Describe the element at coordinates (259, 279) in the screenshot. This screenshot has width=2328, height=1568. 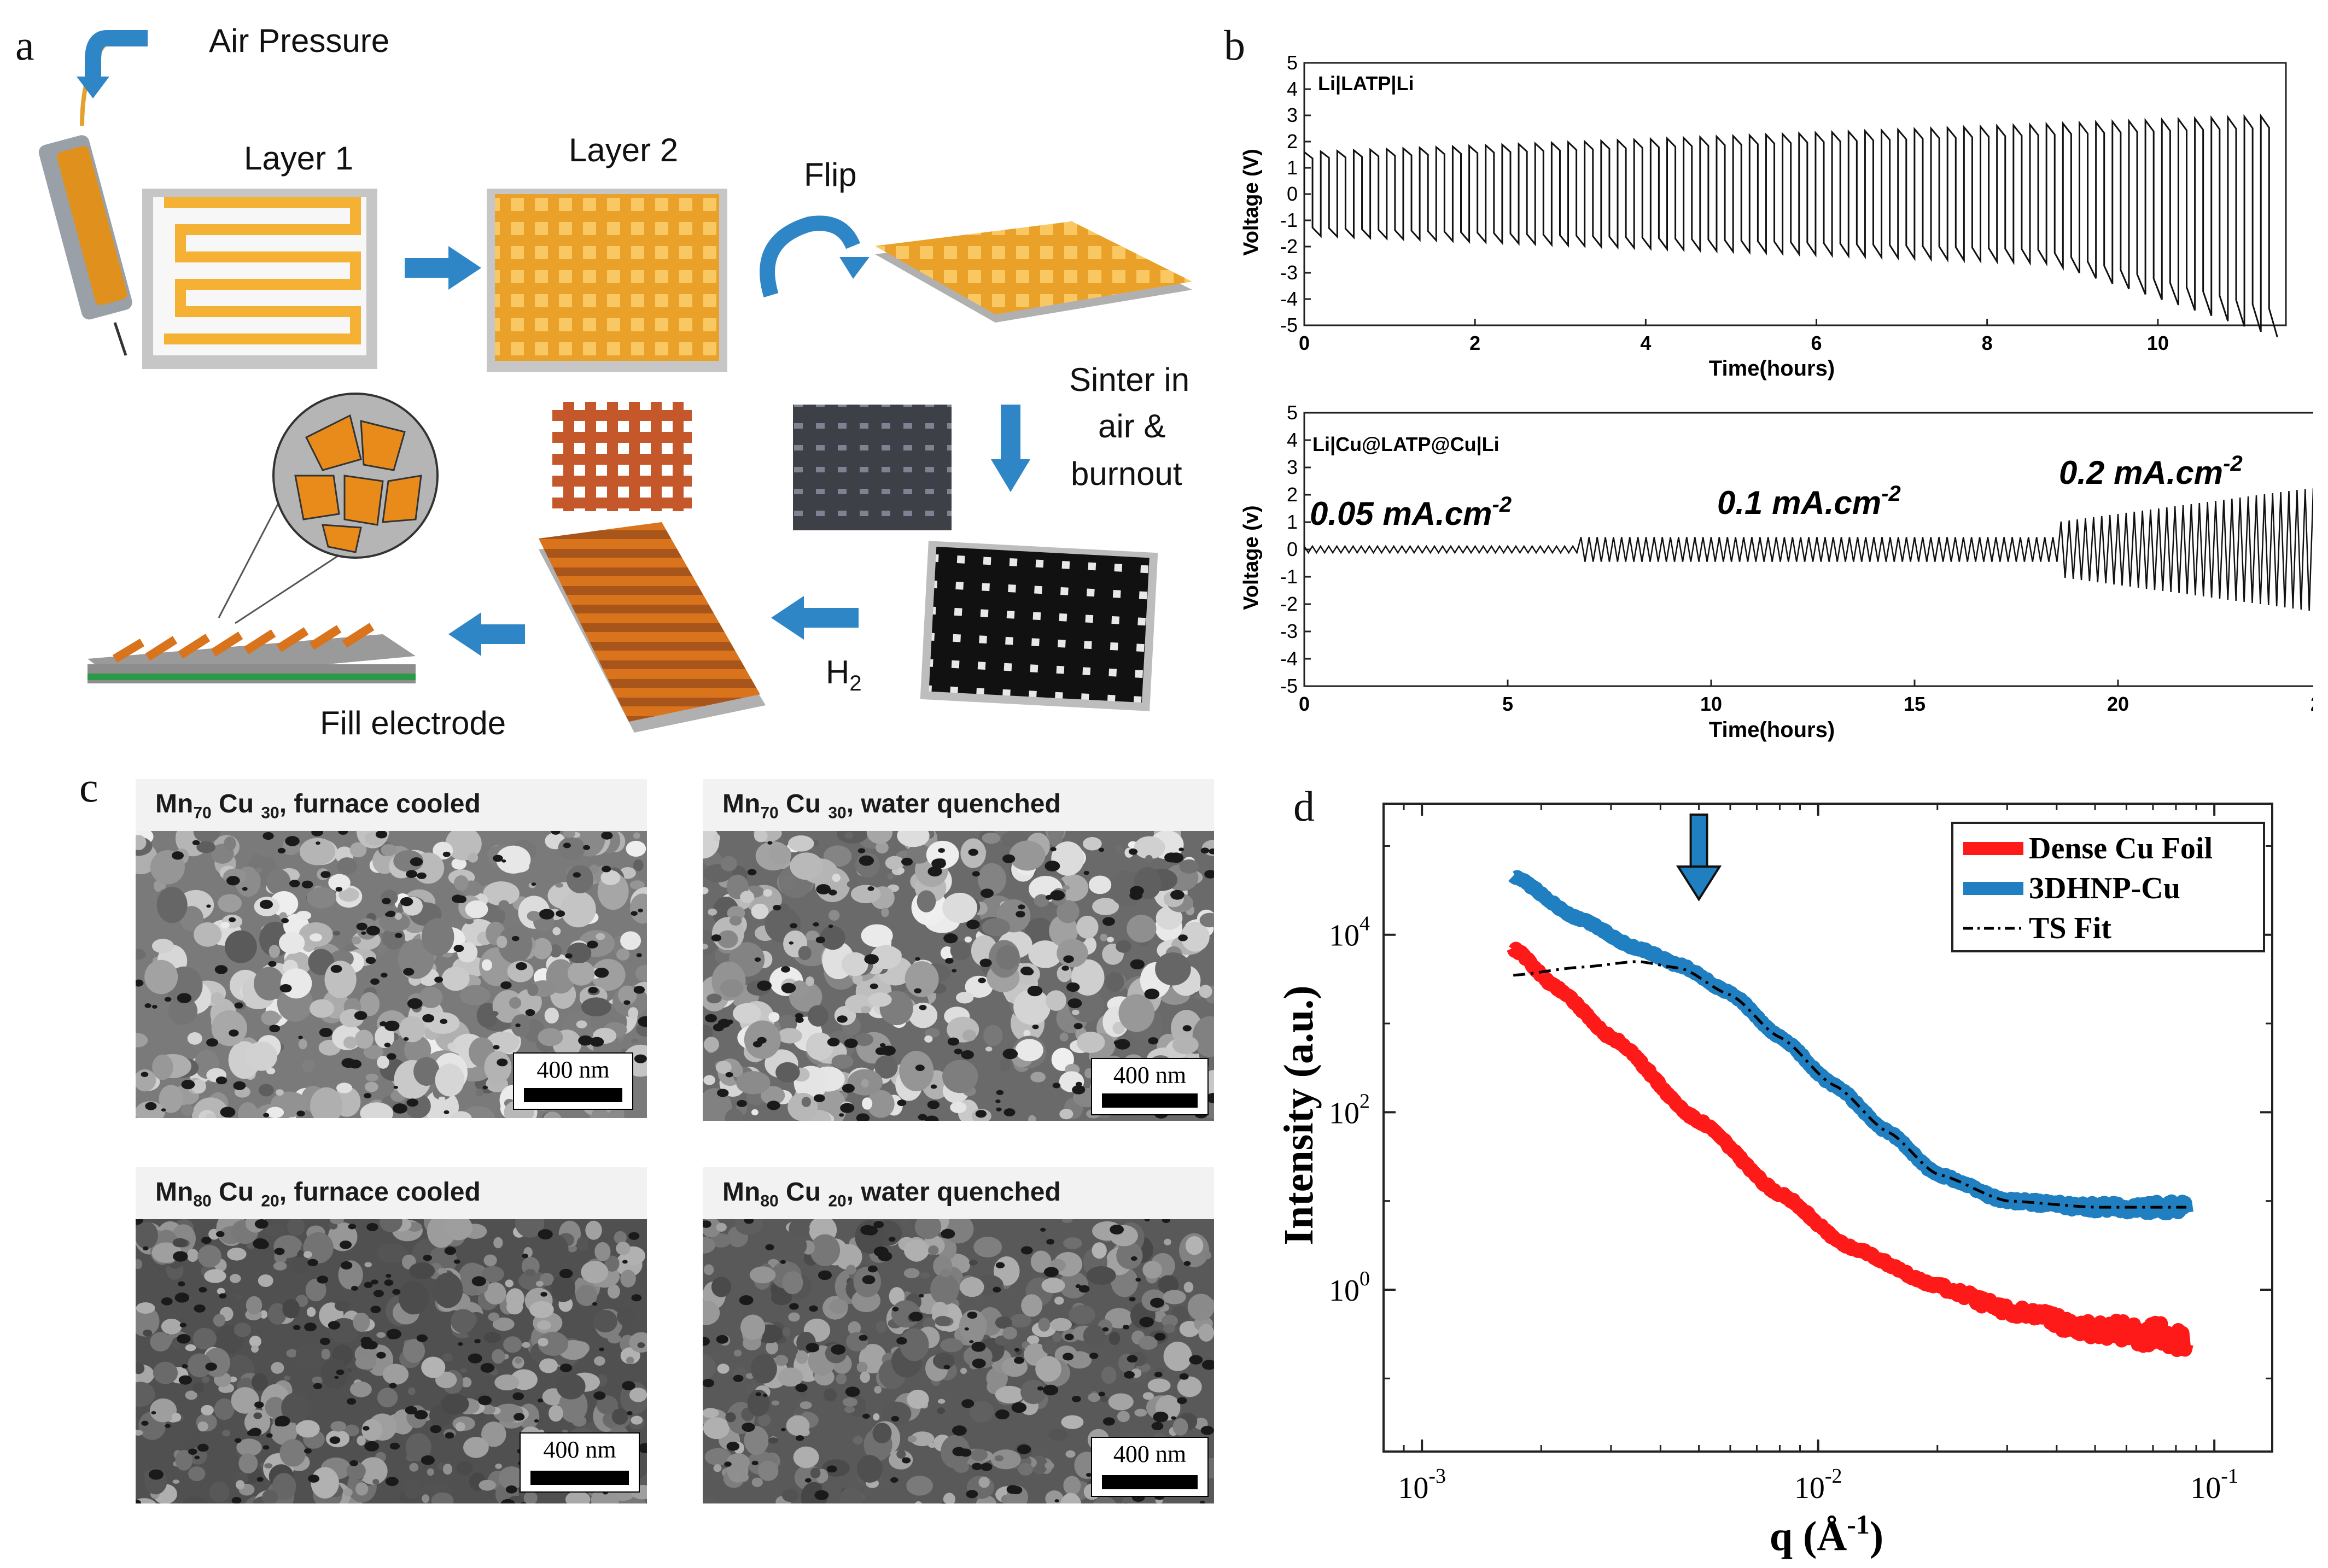
I see `layer1-icon` at that location.